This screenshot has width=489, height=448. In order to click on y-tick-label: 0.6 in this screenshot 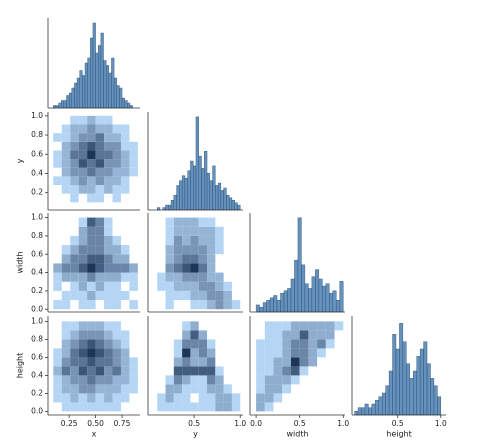, I will do `click(37, 153)`.